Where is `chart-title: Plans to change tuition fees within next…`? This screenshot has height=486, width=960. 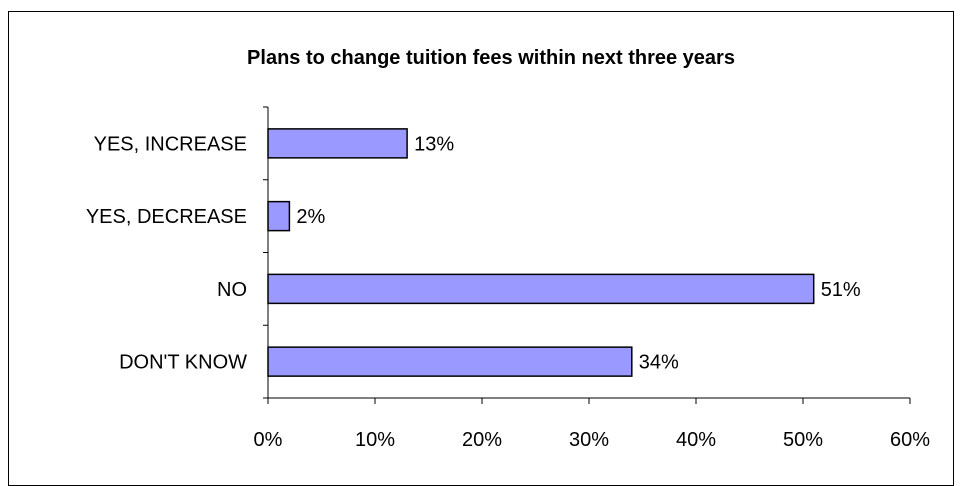 chart-title: Plans to change tuition fees within next… is located at coordinates (491, 58).